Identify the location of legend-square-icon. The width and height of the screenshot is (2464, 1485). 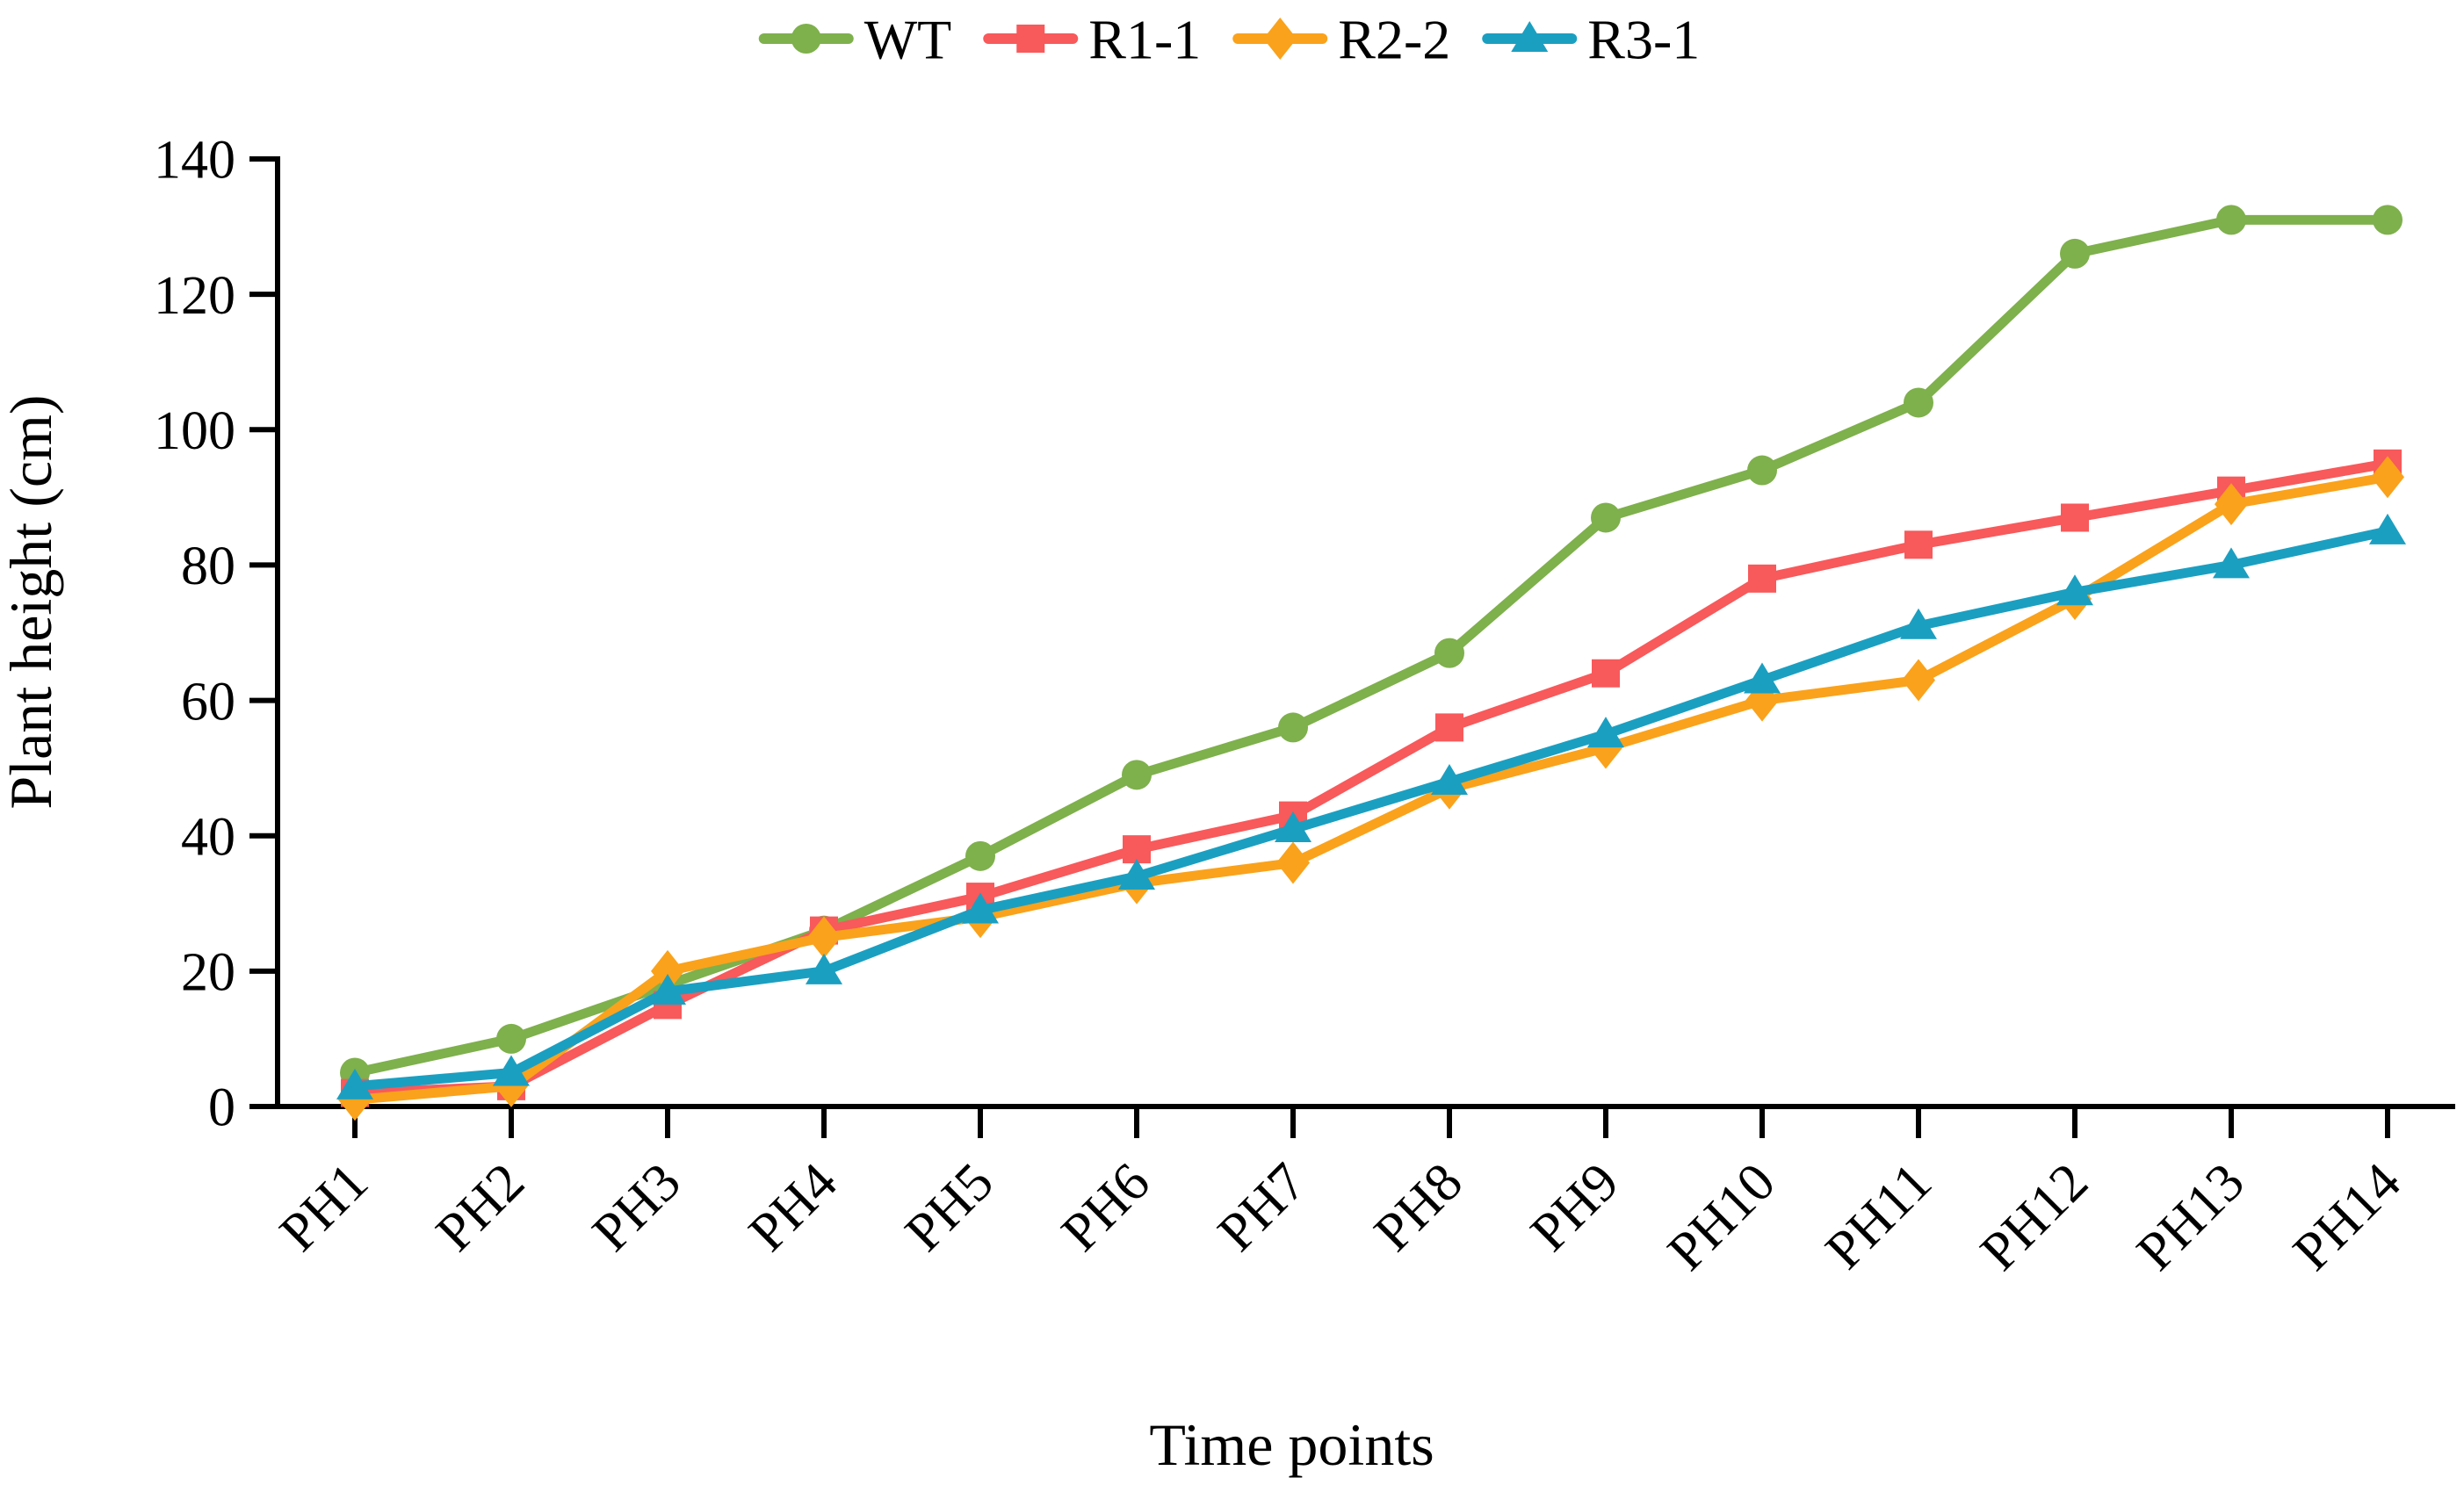
(1031, 39).